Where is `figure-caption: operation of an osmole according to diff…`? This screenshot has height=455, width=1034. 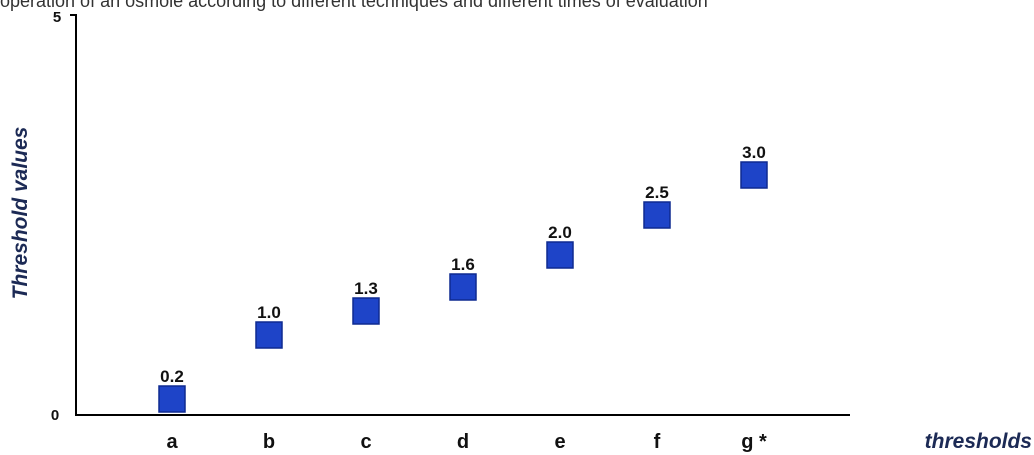 figure-caption: operation of an osmole according to diff… is located at coordinates (354, 5).